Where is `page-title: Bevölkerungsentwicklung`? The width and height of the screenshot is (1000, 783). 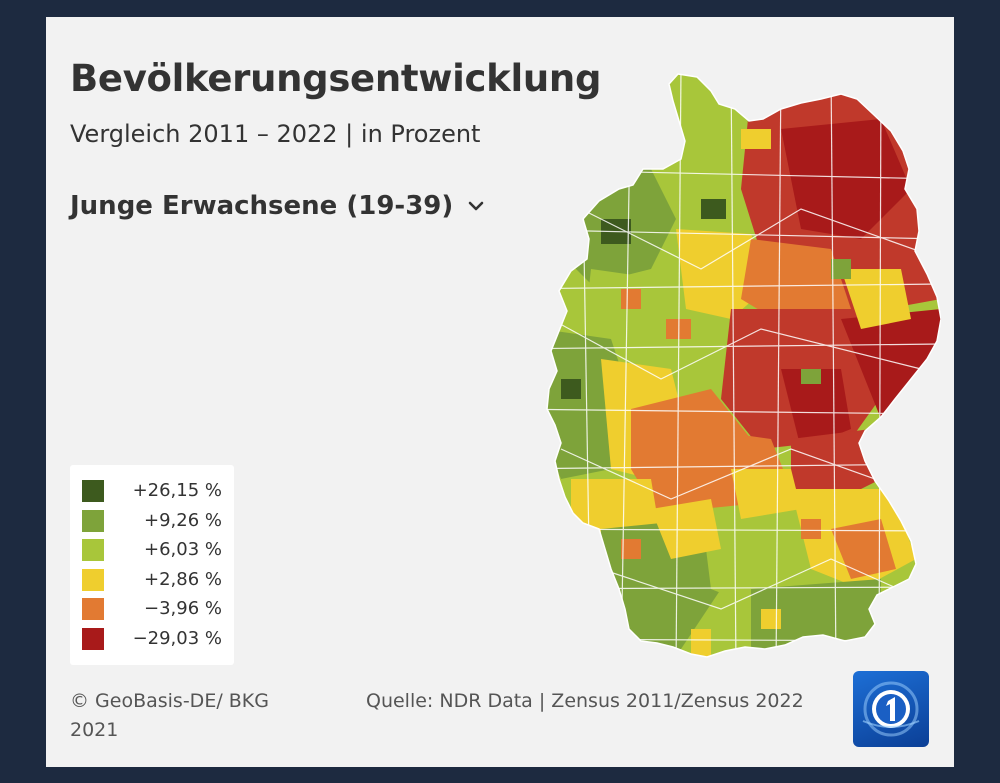
page-title: Bevölkerungsentwicklung is located at coordinates (336, 78).